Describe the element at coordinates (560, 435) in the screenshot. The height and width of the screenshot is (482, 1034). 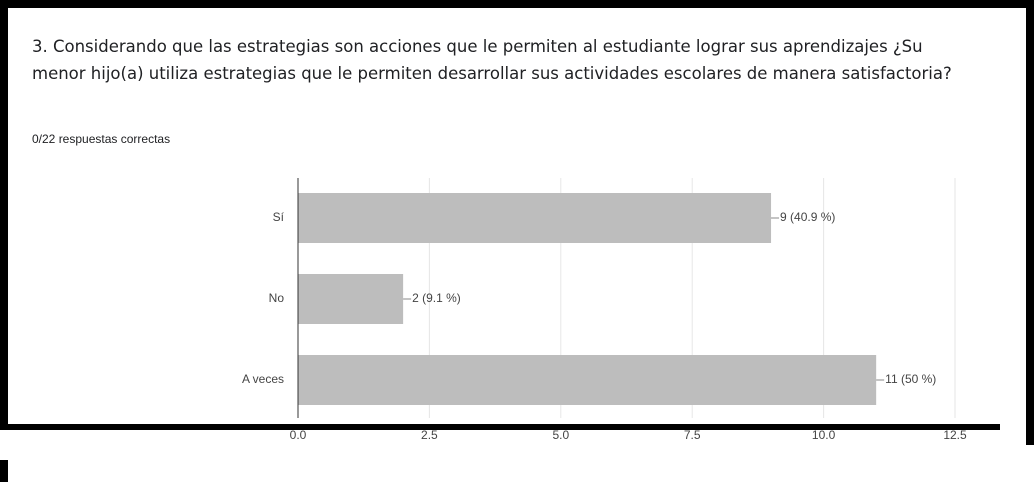
I see `x-tick-label: 5.0` at that location.